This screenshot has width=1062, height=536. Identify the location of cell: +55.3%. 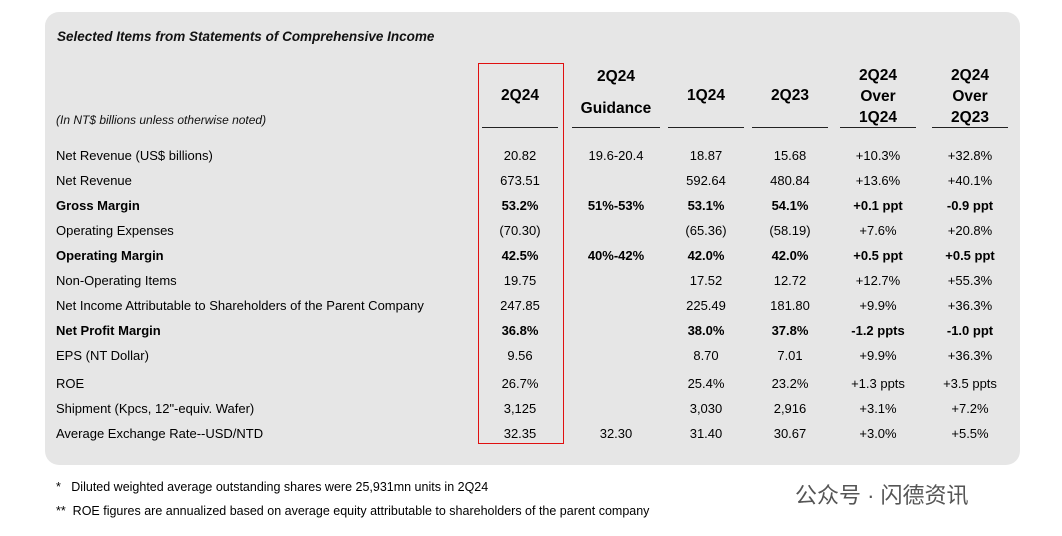
(970, 280).